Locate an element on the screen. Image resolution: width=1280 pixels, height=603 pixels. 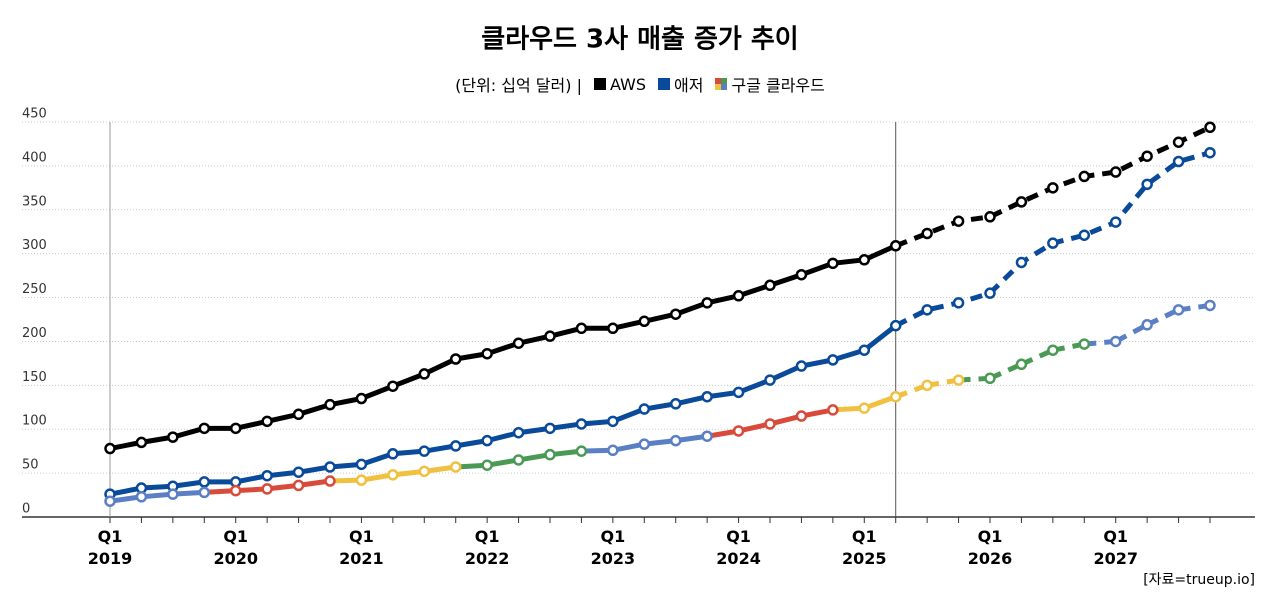
y-tick-label: 250 is located at coordinates (34, 289).